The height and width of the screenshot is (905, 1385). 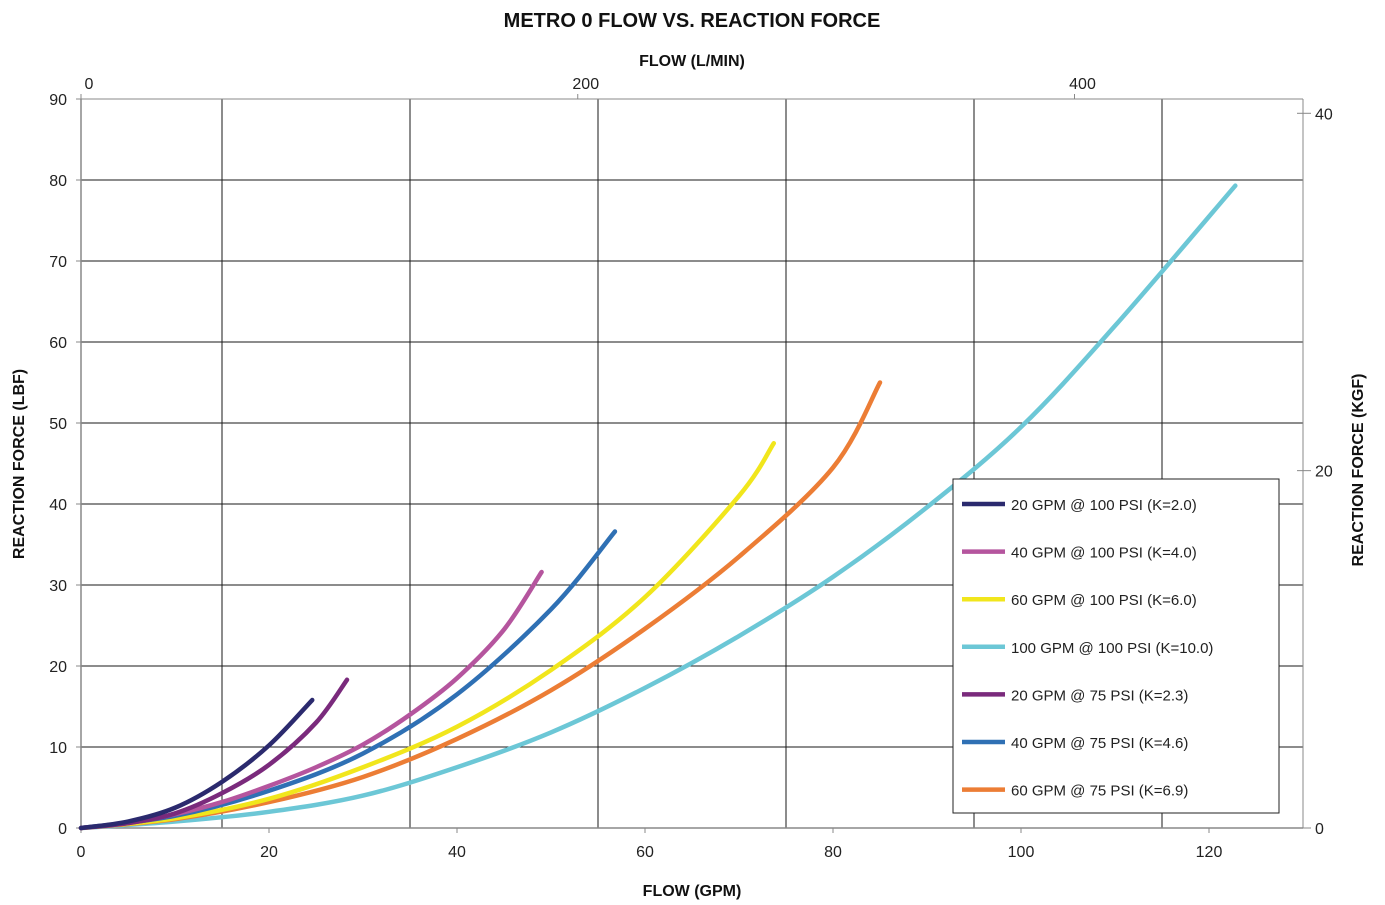 I want to click on x2-tick-label: 400, so click(x=1082, y=84).